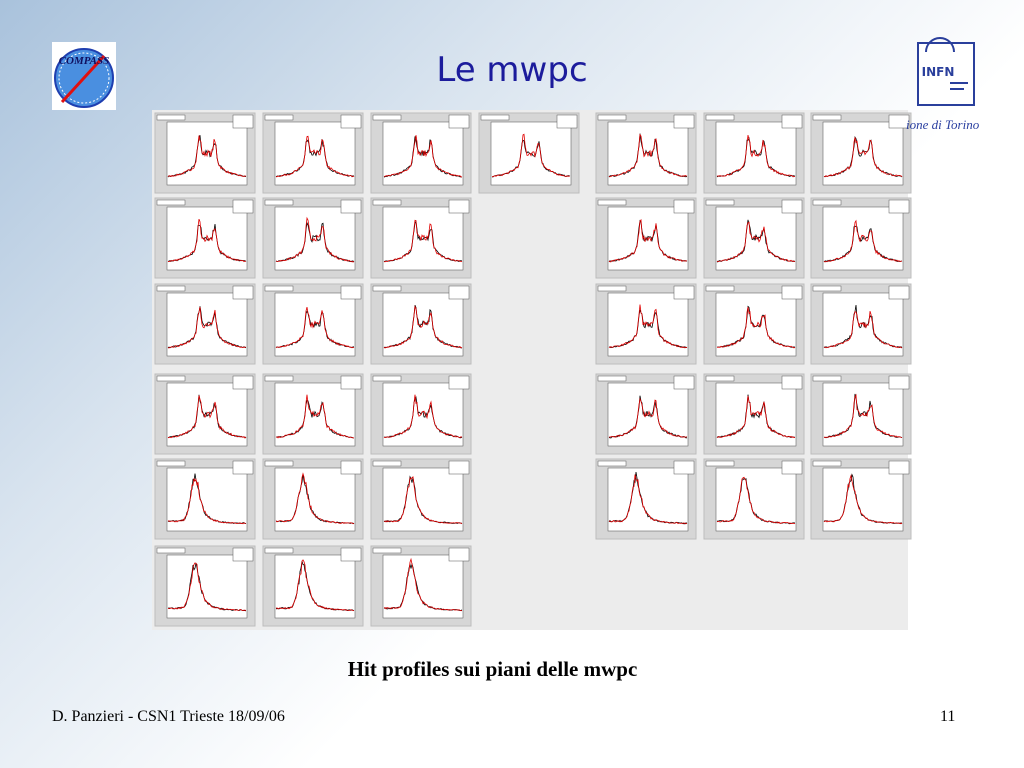 The width and height of the screenshot is (1024, 768). I want to click on logo-frame, so click(946, 74).